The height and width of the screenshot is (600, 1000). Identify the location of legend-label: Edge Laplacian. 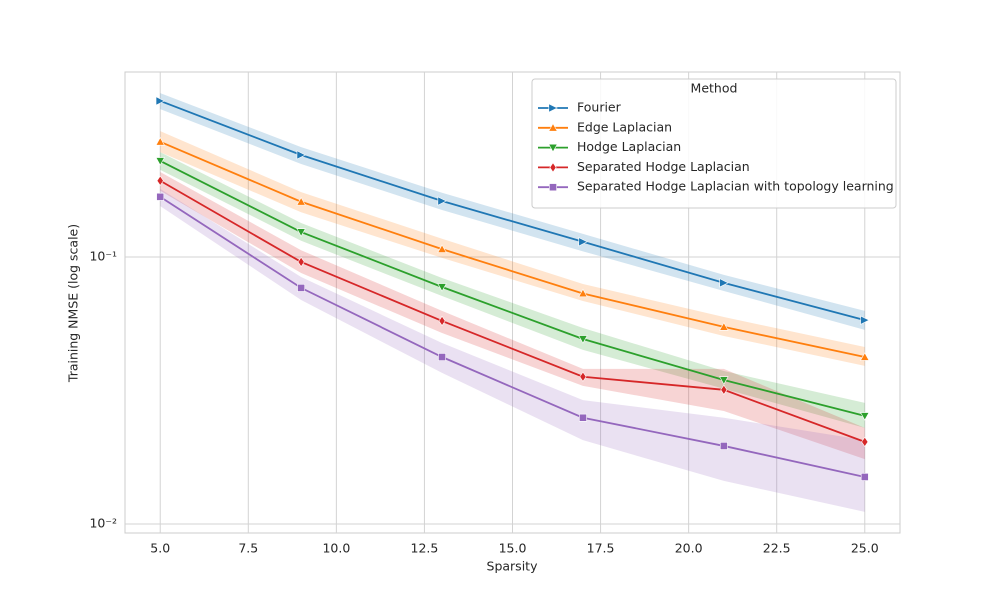
(624, 126).